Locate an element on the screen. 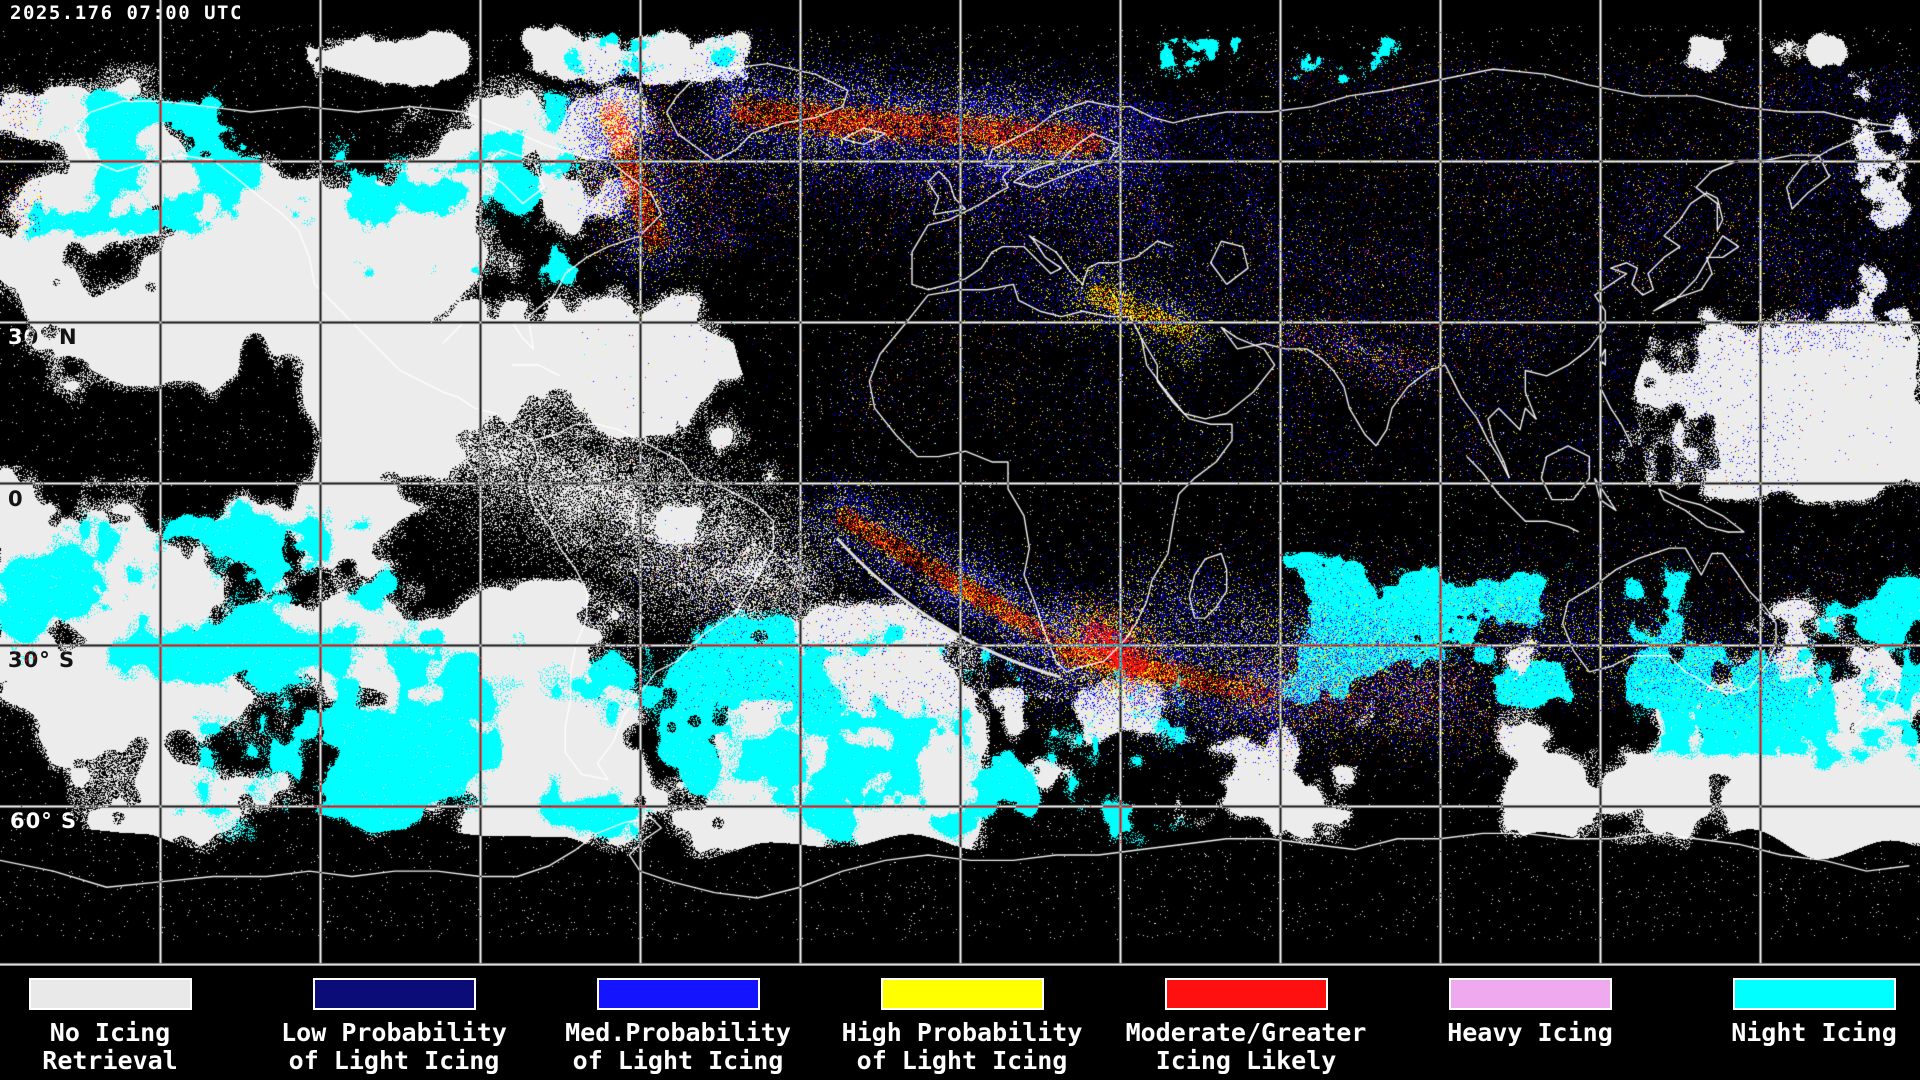 Image resolution: width=1920 pixels, height=1080 pixels. legend-item-med-prob-light-icing: Med.Probability of Light Icing is located at coordinates (678, 1020).